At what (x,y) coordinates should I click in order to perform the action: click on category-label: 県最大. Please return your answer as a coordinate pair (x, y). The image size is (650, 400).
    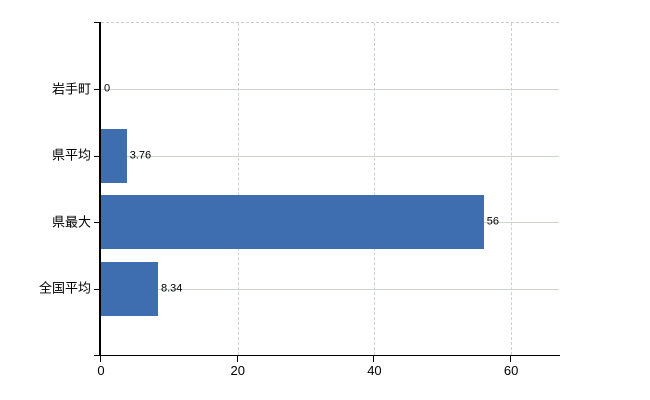
    Looking at the image, I should click on (71, 222).